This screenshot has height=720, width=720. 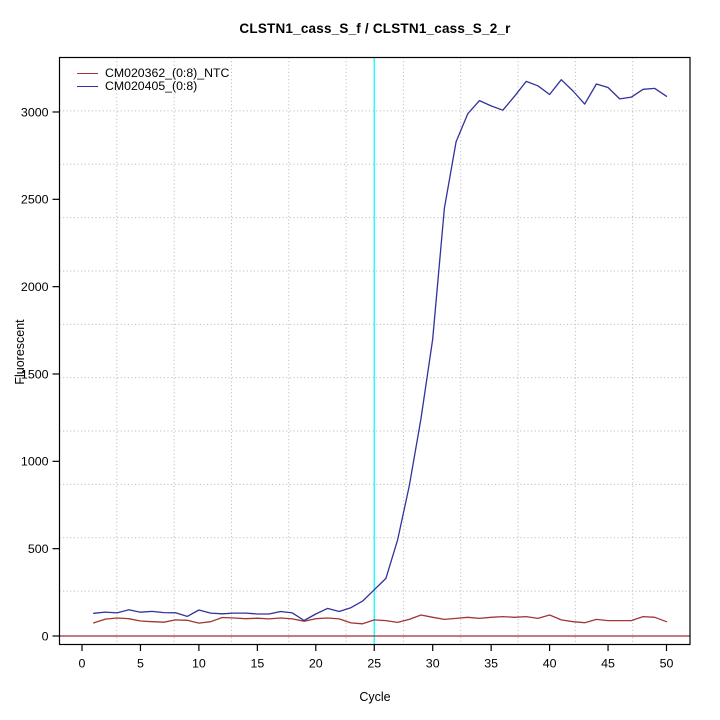 What do you see at coordinates (375, 28) in the screenshot?
I see `chart-title: CLSTN1_cass_S_f / CLSTN1_cass_S_2_r` at bounding box center [375, 28].